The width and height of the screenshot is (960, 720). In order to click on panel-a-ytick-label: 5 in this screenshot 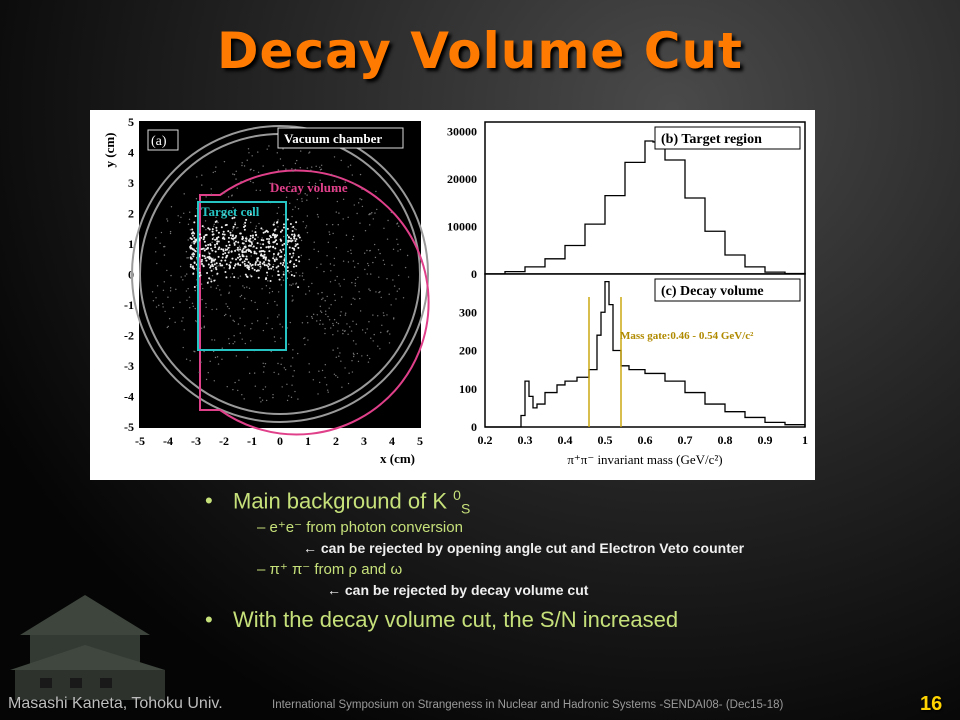, I will do `click(131, 122)`.